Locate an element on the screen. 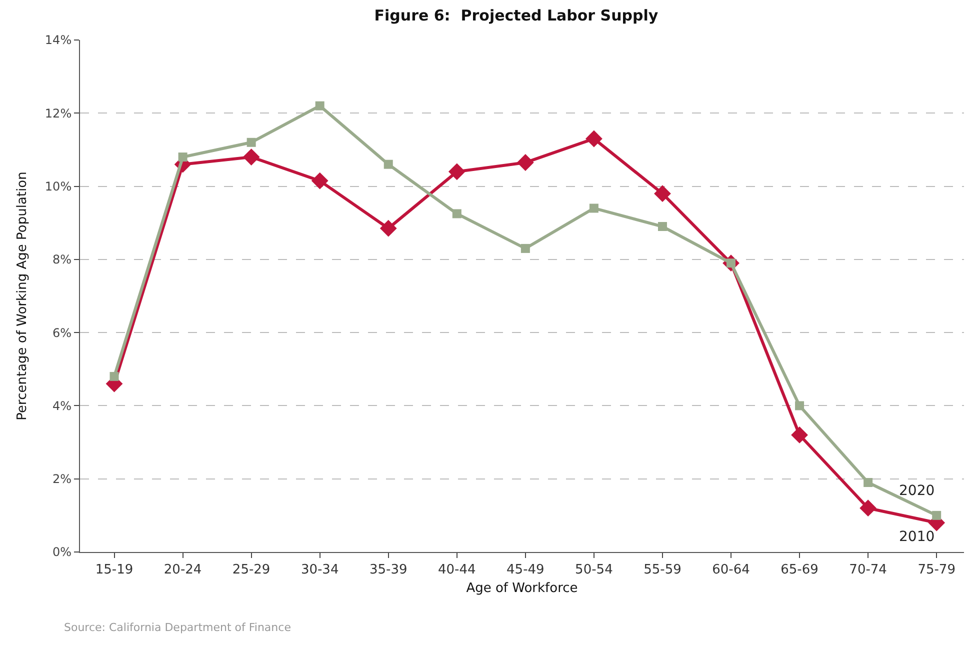 This screenshot has width=974, height=652. source-note: Source: California Department of Finance is located at coordinates (178, 627).